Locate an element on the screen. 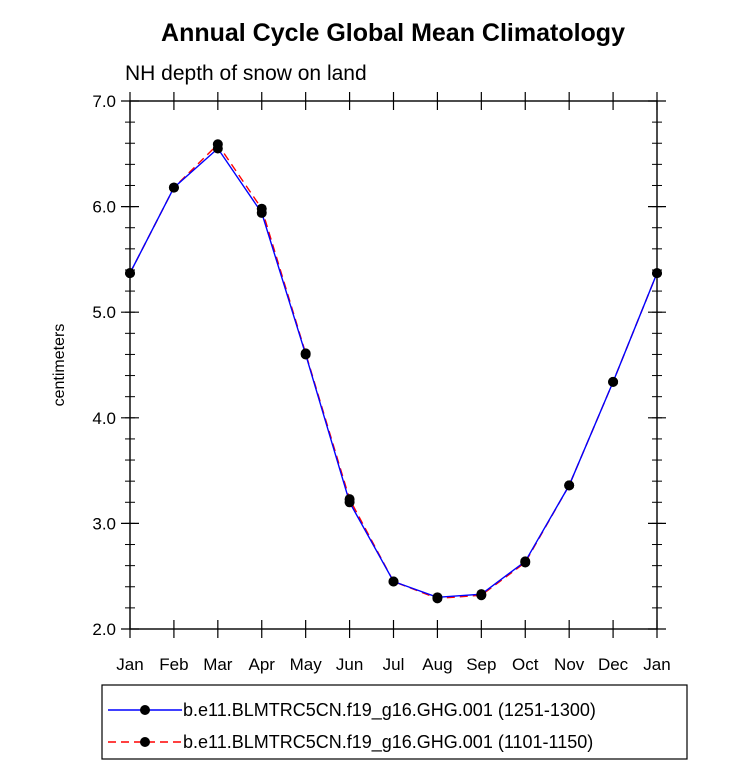  x-tick-label: Feb is located at coordinates (173, 664).